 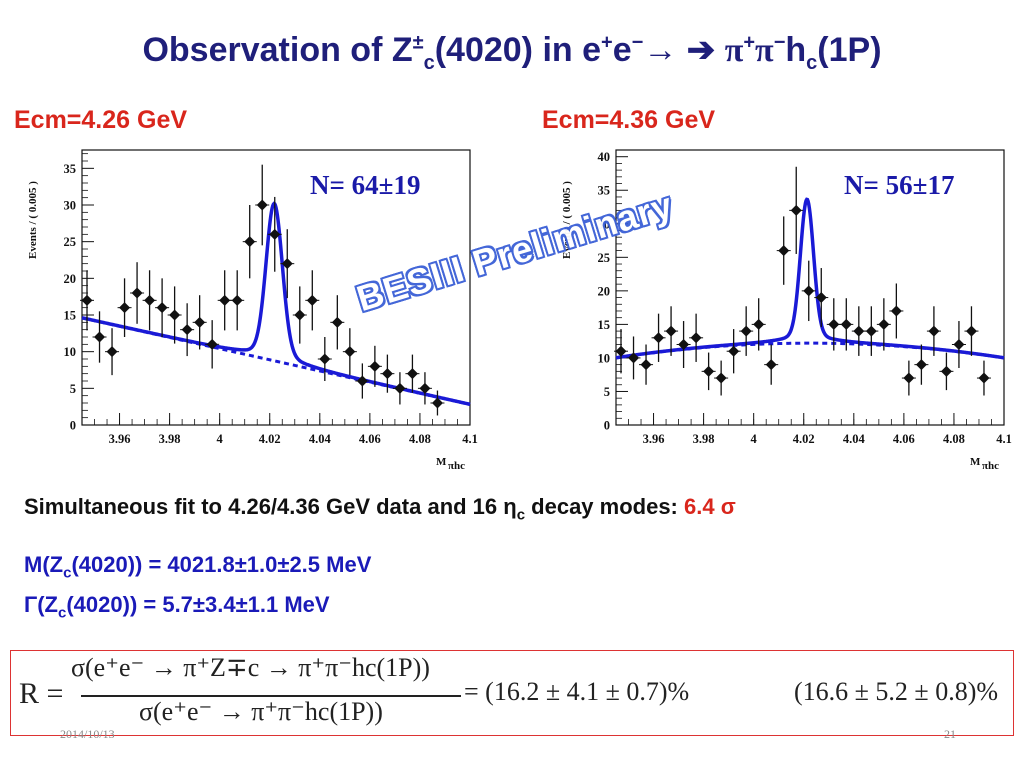 What do you see at coordinates (101, 120) in the screenshot?
I see `ecm-label-left: Ecm=4.26 GeV` at bounding box center [101, 120].